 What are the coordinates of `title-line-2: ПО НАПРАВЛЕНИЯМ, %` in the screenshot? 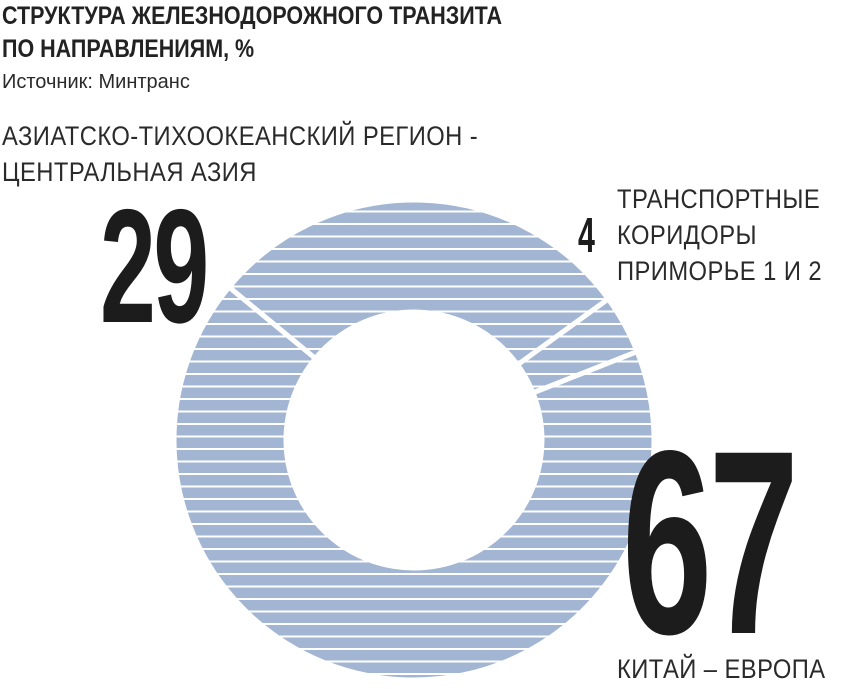 It's located at (128, 49).